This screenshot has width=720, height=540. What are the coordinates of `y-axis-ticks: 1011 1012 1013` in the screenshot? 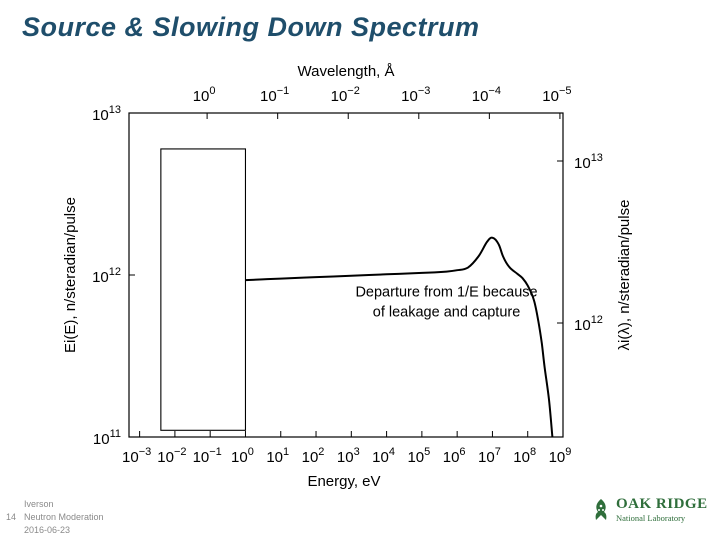 It's located at (113, 276).